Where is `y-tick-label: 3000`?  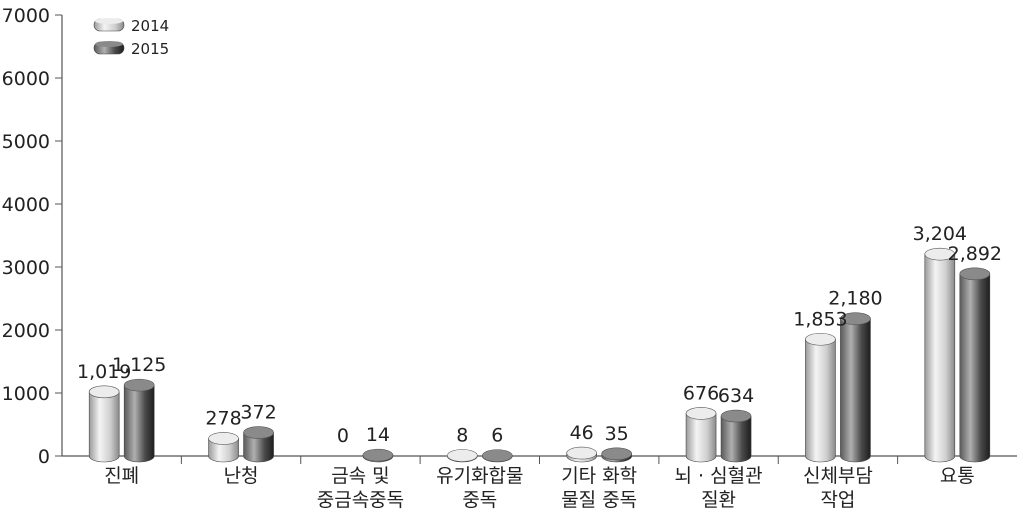 y-tick-label: 3000 is located at coordinates (26, 268).